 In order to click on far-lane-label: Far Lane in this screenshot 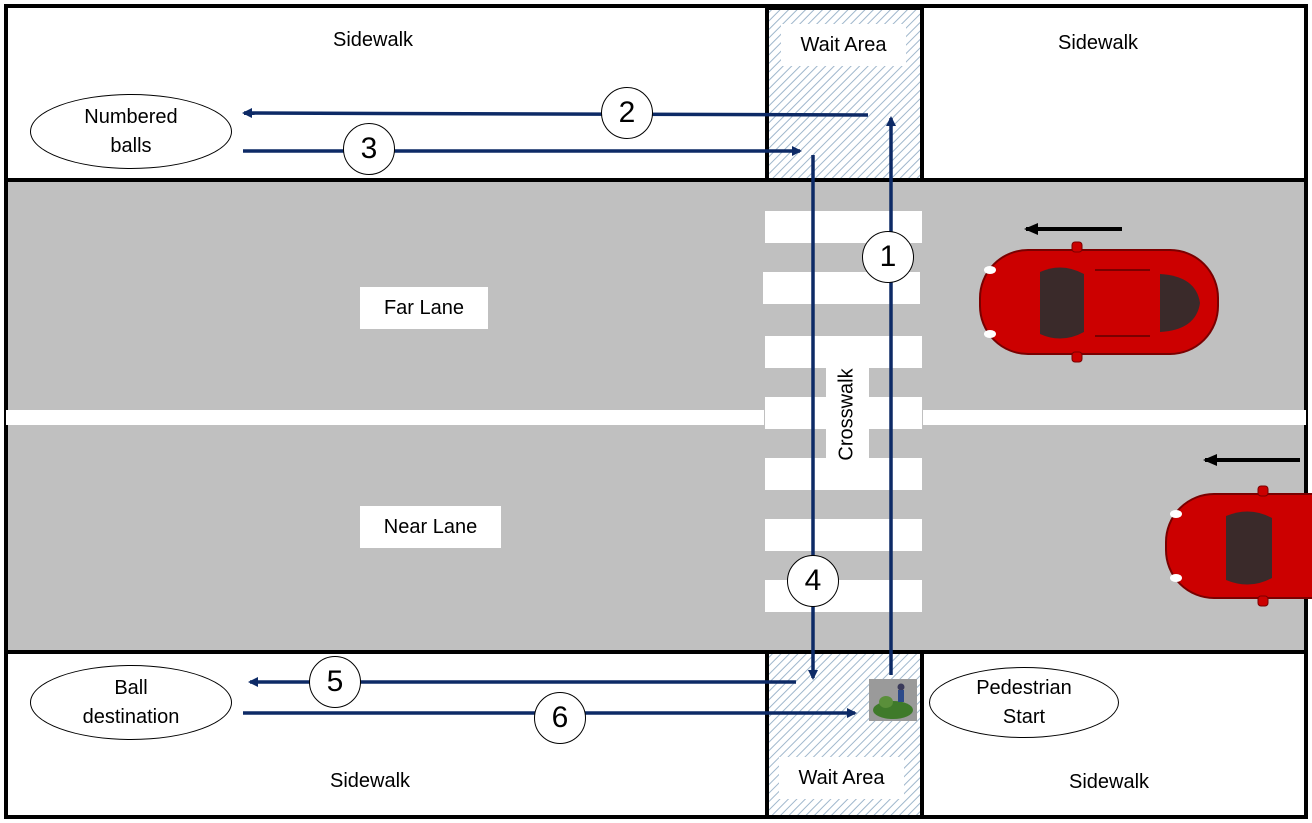, I will do `click(424, 308)`.